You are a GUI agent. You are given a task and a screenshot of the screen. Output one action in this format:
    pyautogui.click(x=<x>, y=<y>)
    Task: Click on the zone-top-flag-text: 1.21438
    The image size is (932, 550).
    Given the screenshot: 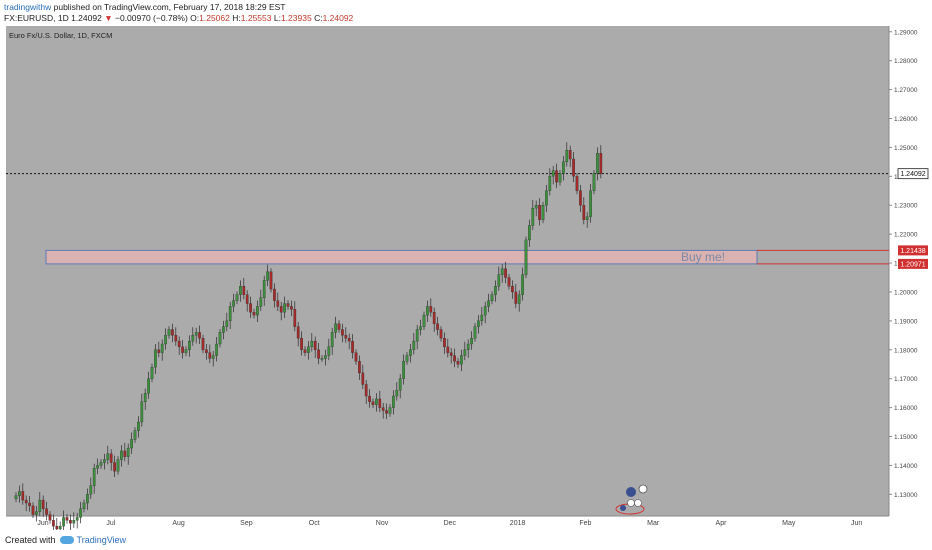 What is the action you would take?
    pyautogui.click(x=912, y=251)
    